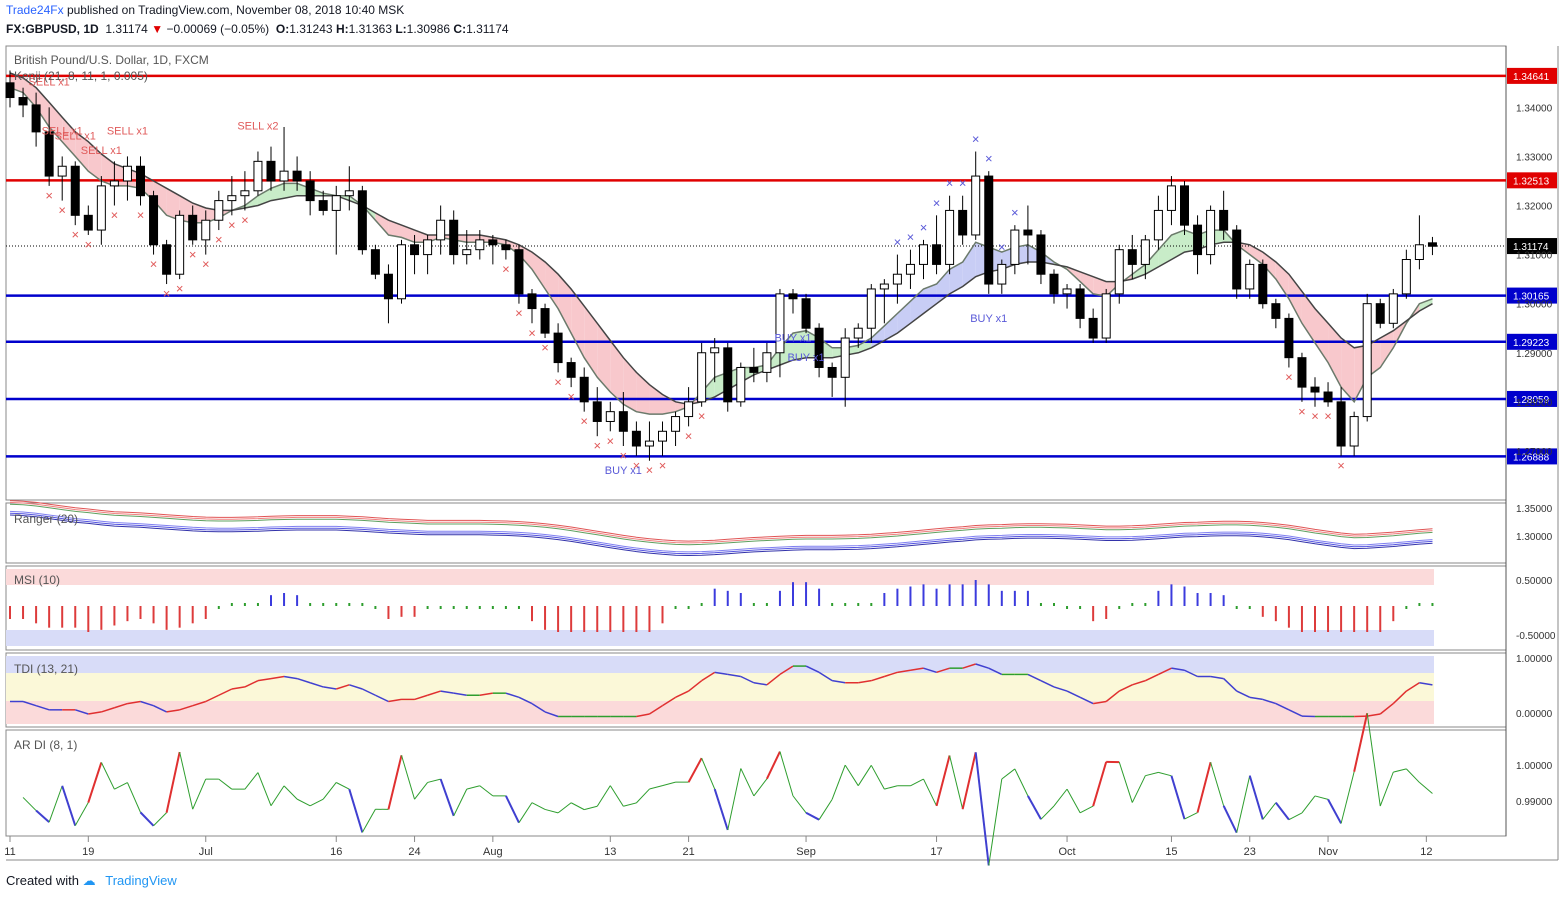  What do you see at coordinates (720, 638) in the screenshot?
I see `msi-lower-zone` at bounding box center [720, 638].